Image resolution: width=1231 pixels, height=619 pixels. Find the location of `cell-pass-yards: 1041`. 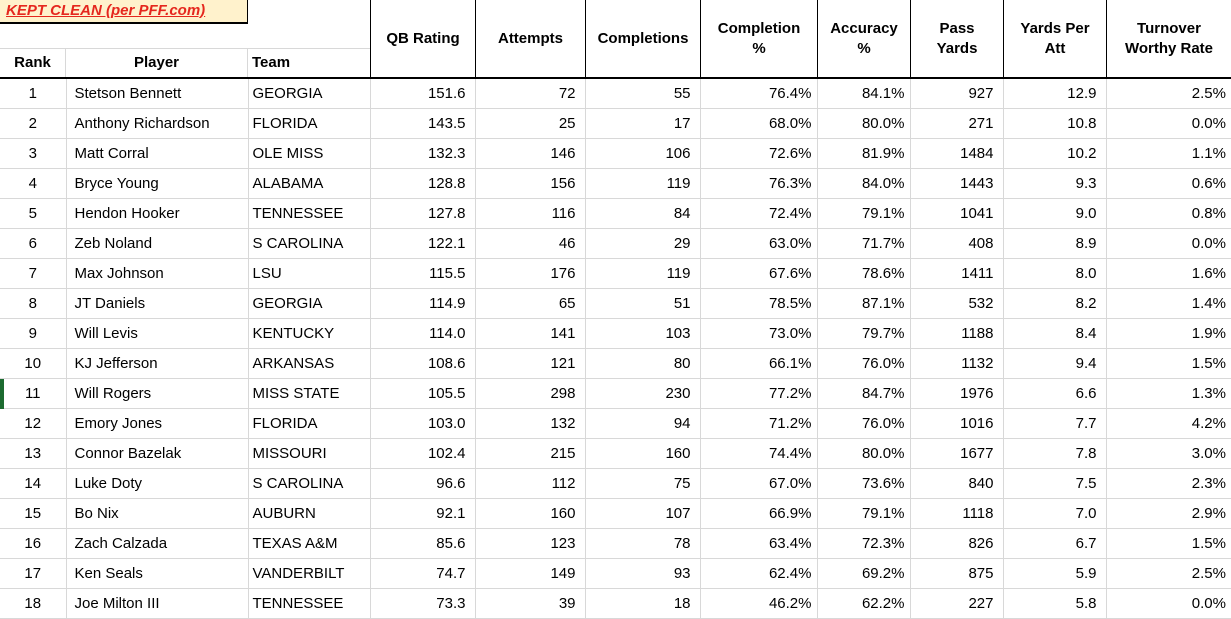

cell-pass-yards: 1041 is located at coordinates (957, 213).